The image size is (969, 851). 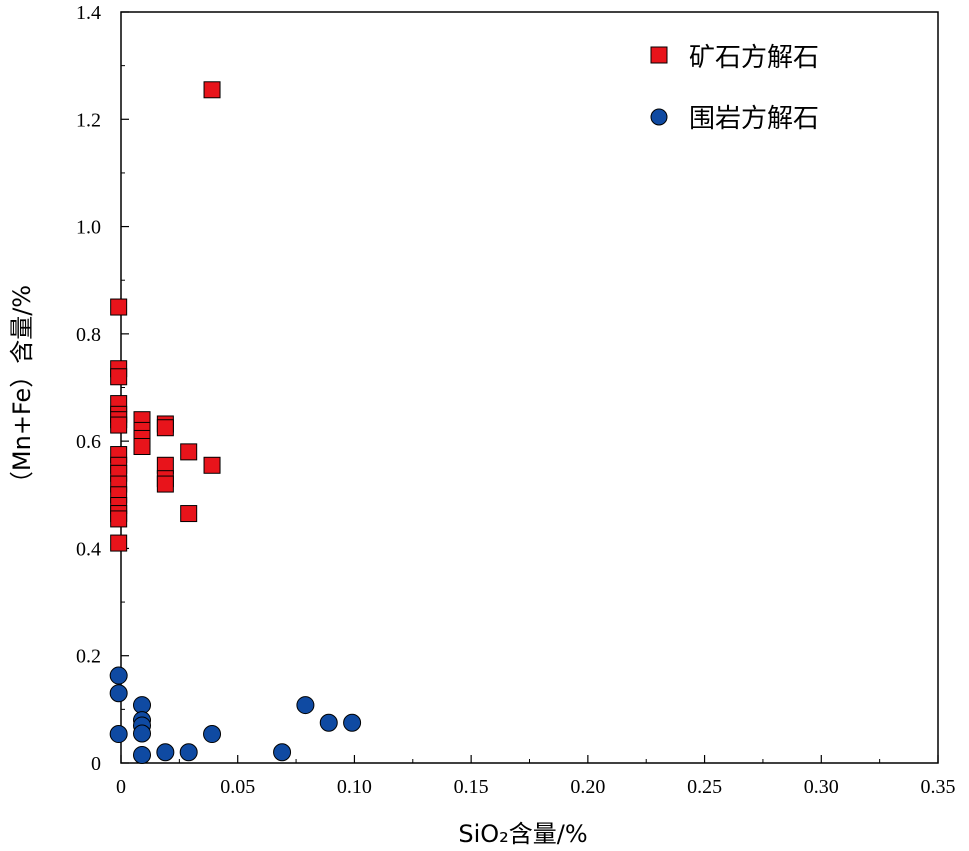 I want to click on x-tick-label: 0.05, so click(x=237, y=787).